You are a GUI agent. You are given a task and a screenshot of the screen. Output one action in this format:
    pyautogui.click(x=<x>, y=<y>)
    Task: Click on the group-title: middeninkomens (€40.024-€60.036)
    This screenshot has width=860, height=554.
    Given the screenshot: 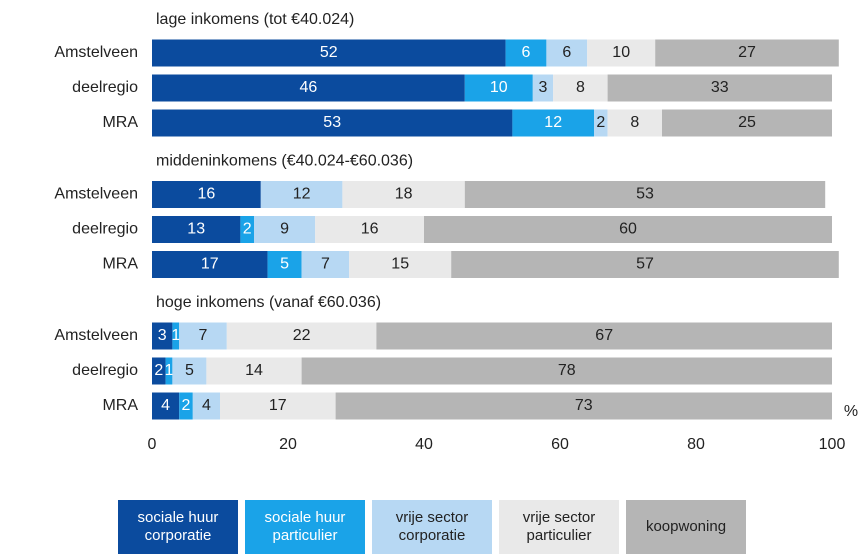 What is the action you would take?
    pyautogui.click(x=284, y=161)
    